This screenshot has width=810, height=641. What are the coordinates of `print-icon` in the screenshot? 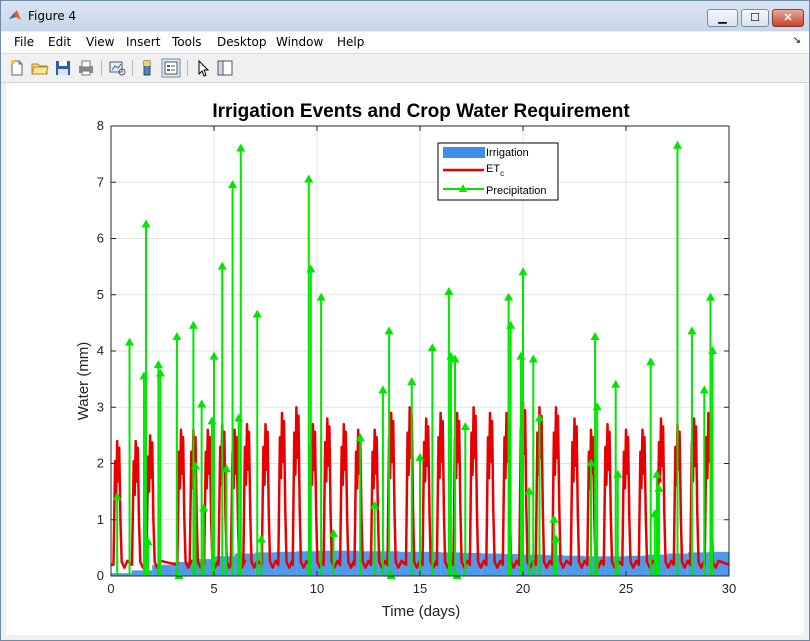 It's located at (86, 68).